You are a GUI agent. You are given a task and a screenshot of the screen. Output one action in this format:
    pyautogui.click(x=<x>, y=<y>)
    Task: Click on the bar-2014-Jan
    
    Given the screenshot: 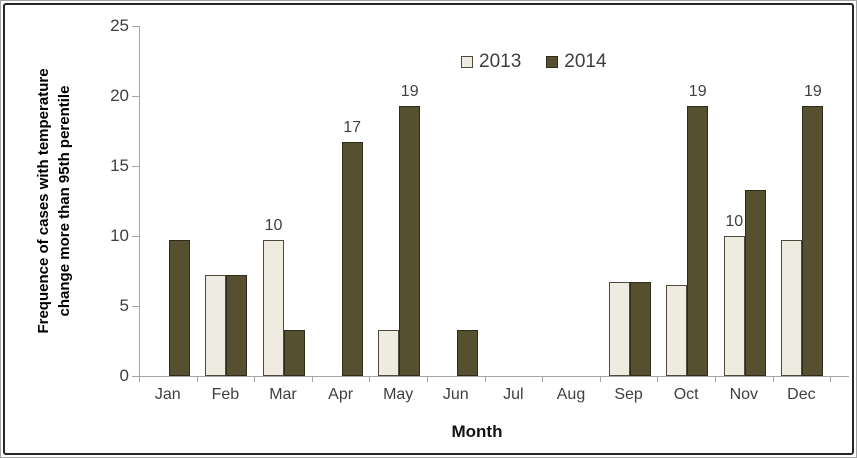 What is the action you would take?
    pyautogui.click(x=179, y=308)
    